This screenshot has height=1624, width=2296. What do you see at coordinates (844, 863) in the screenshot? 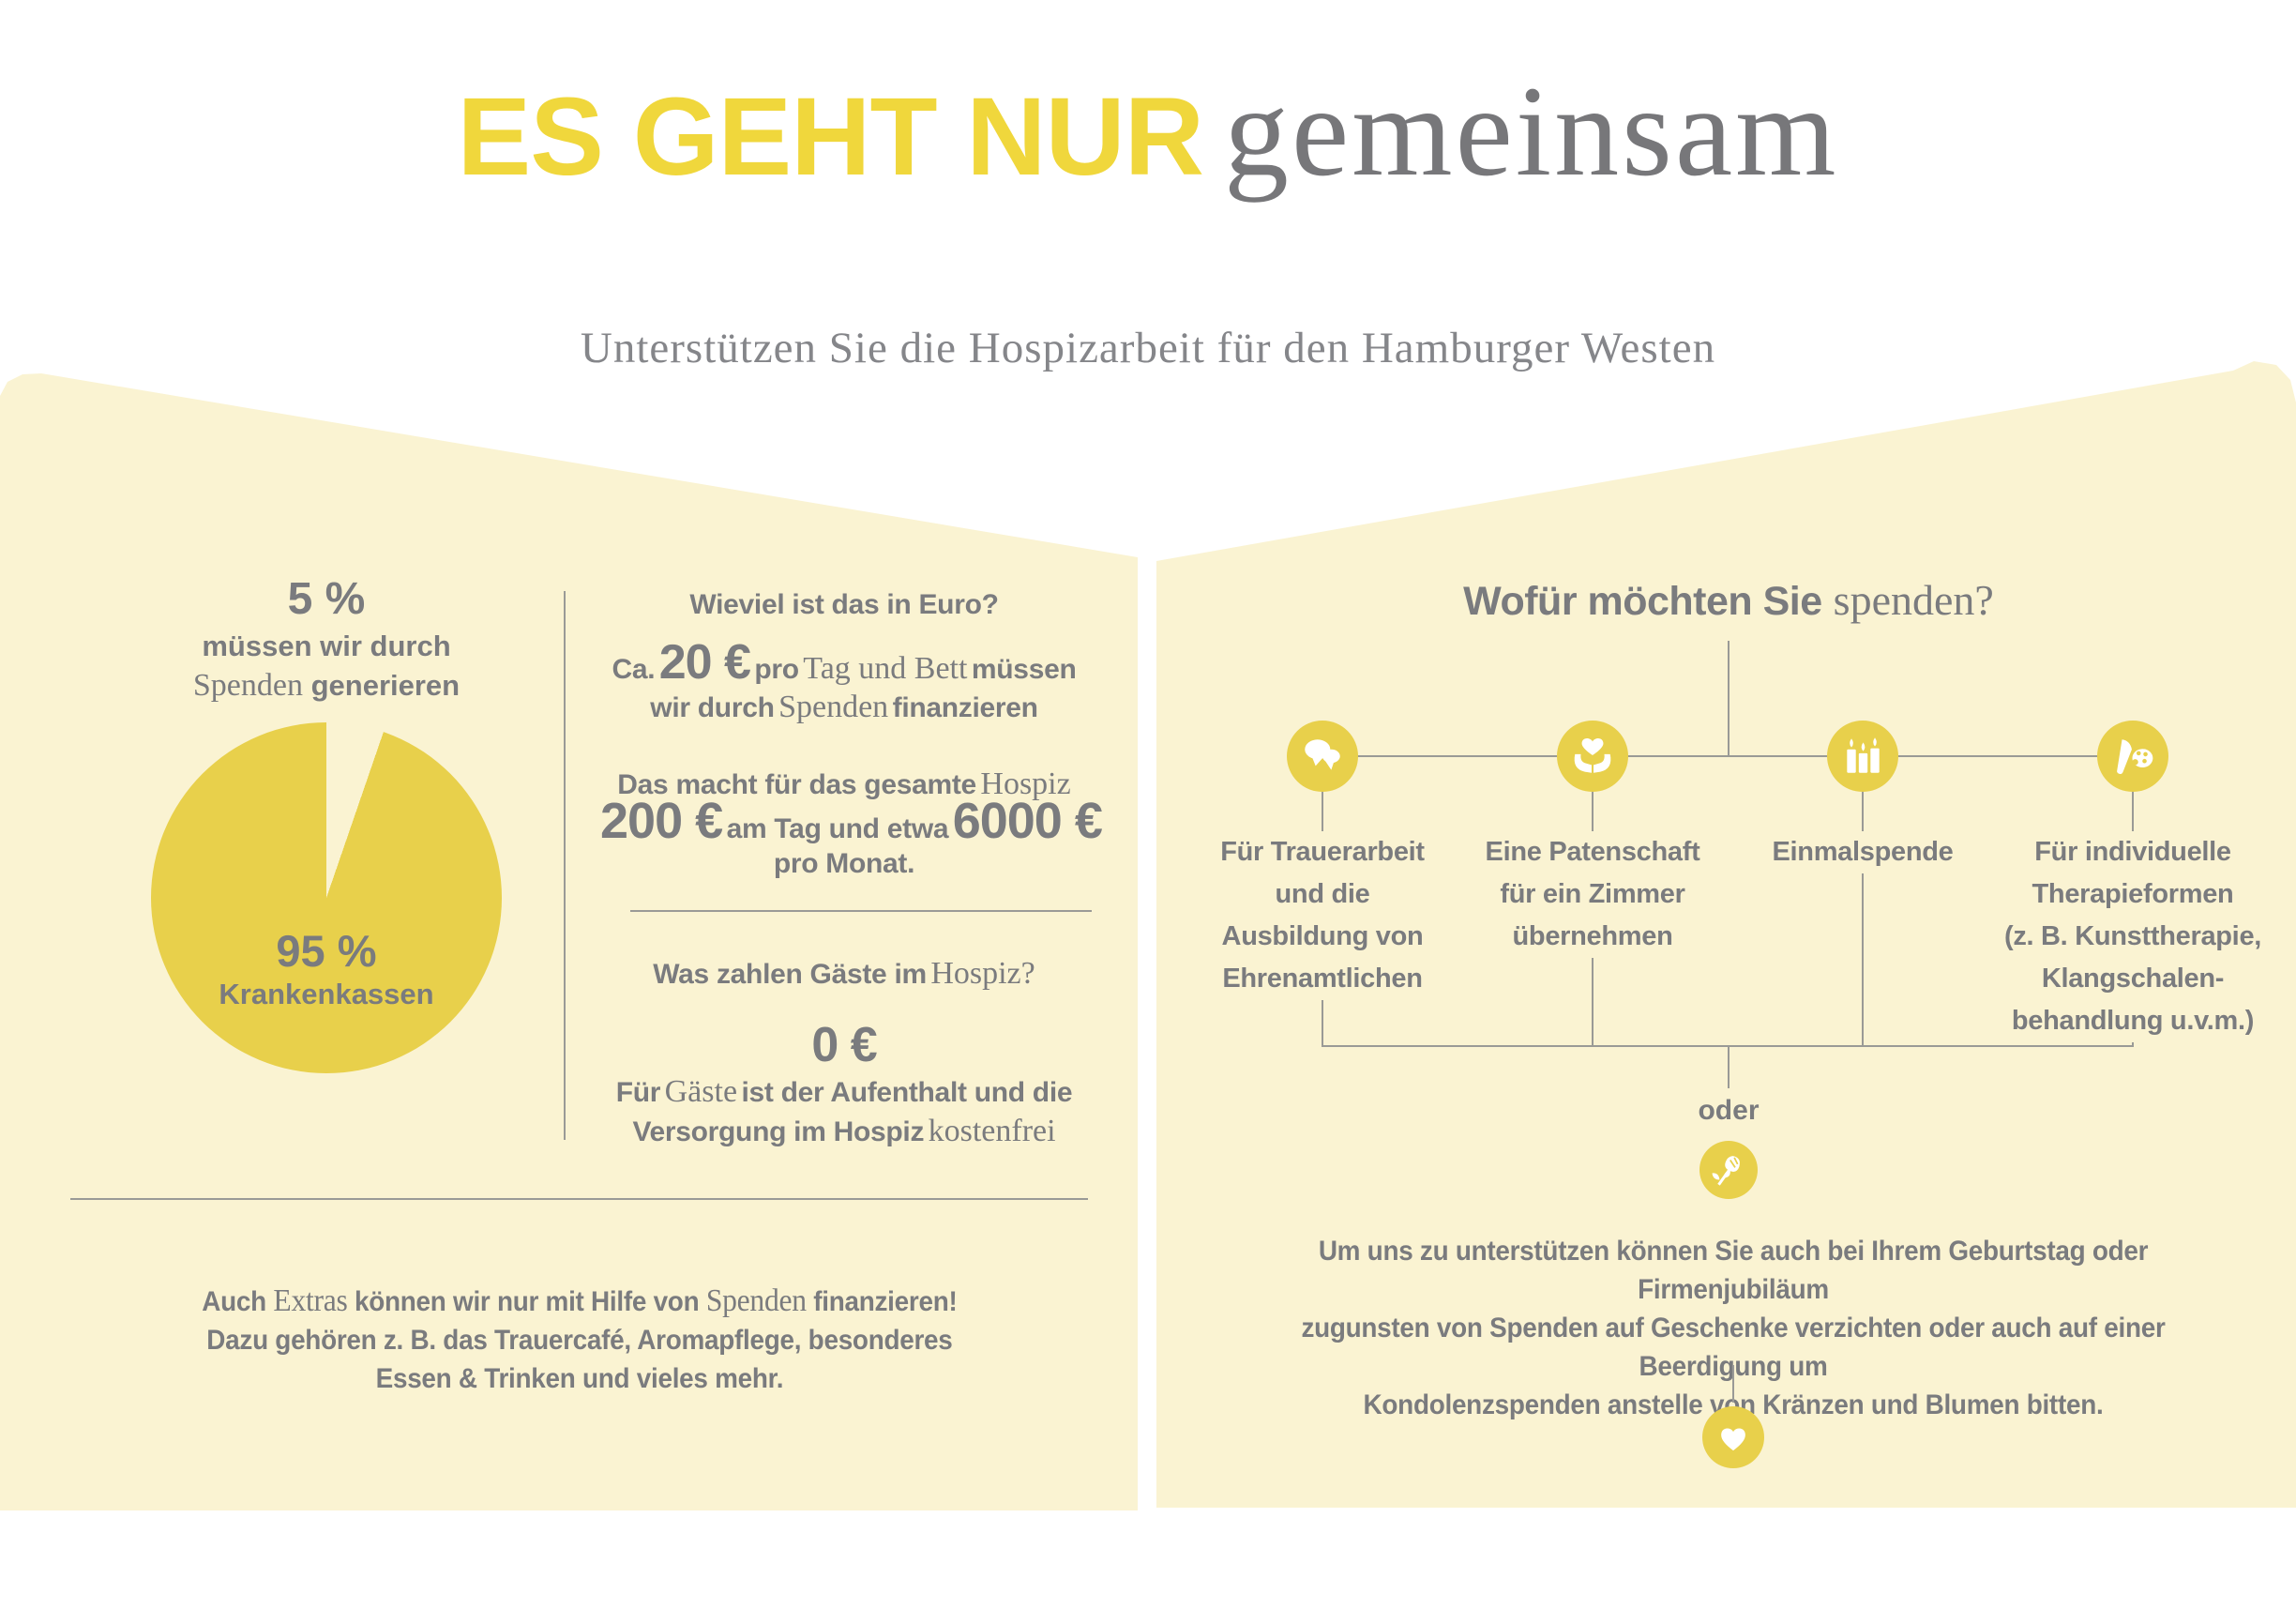
I see `total-line-3: pro Monat.` at bounding box center [844, 863].